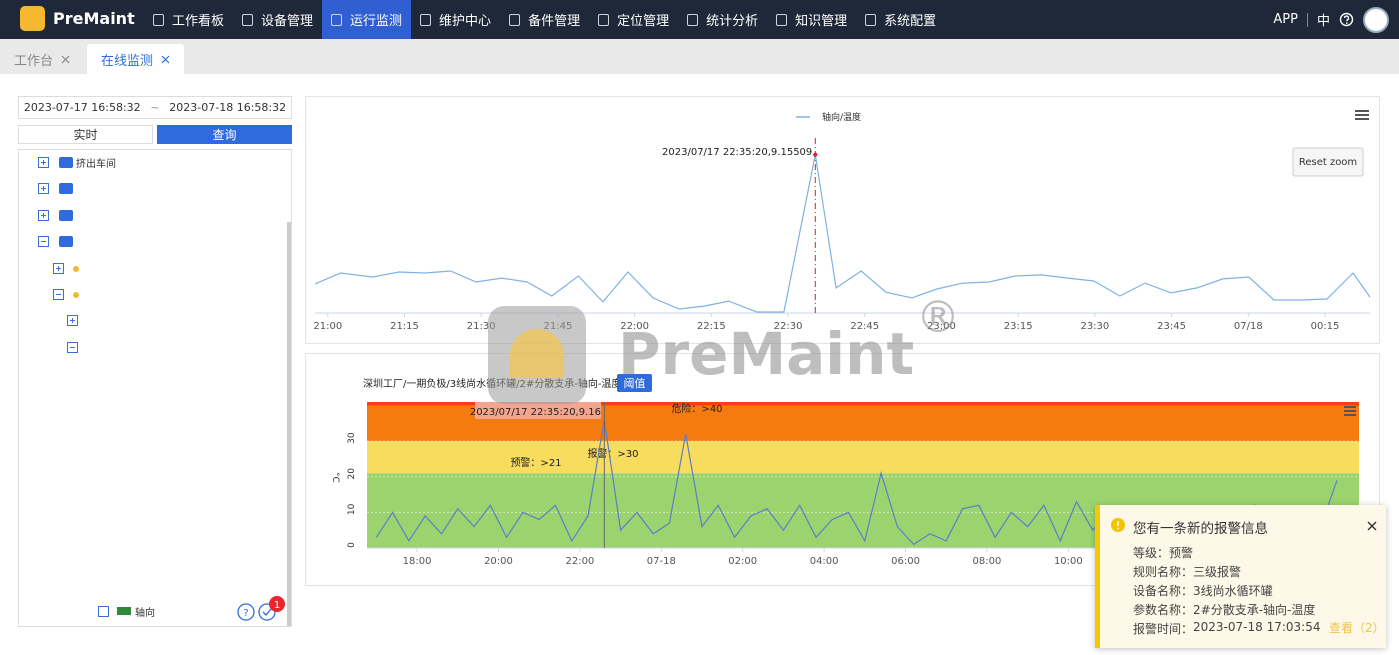 This screenshot has height=655, width=1399. Describe the element at coordinates (277, 605) in the screenshot. I see `badge-count: 1` at that location.